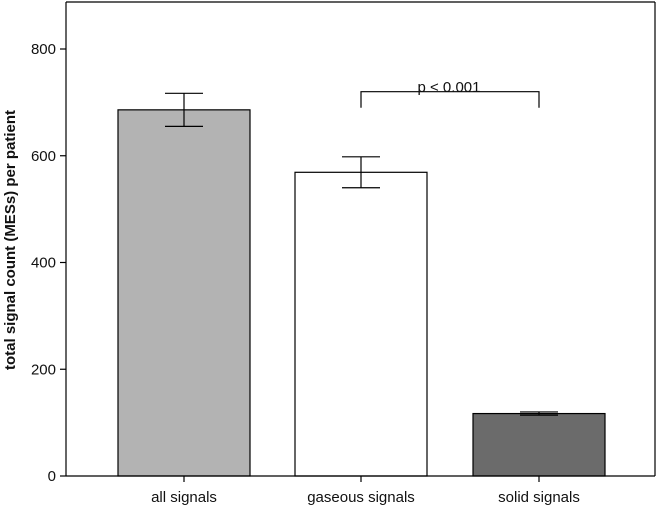 The image size is (657, 510). What do you see at coordinates (43, 156) in the screenshot?
I see `y-tick-label: 600` at bounding box center [43, 156].